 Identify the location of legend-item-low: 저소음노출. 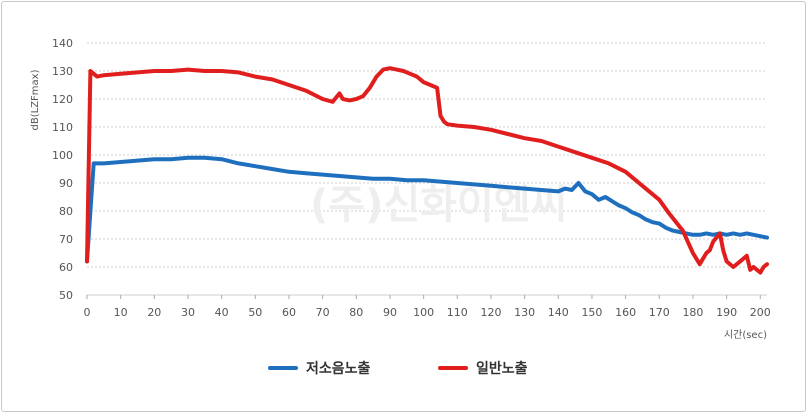
(319, 368).